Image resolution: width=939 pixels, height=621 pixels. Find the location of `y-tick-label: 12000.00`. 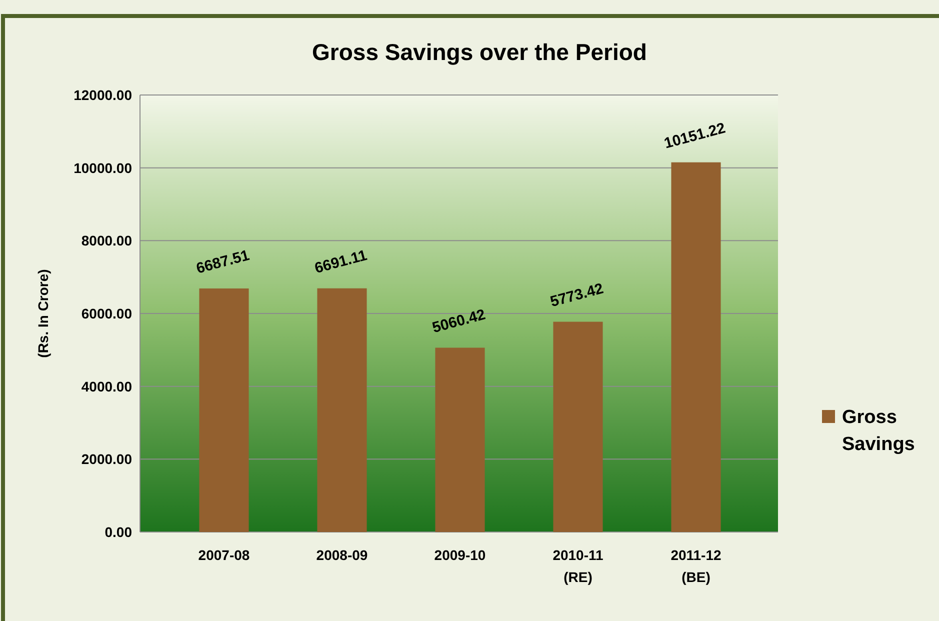

y-tick-label: 12000.00 is located at coordinates (103, 95).